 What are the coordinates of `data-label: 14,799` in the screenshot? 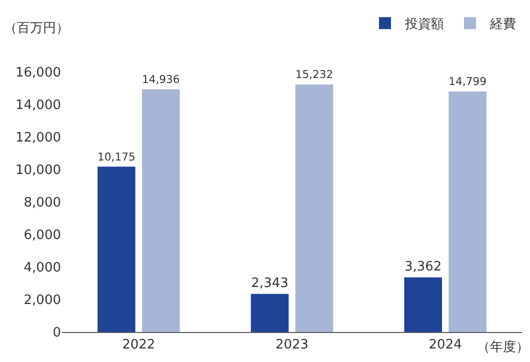 It's located at (467, 81).